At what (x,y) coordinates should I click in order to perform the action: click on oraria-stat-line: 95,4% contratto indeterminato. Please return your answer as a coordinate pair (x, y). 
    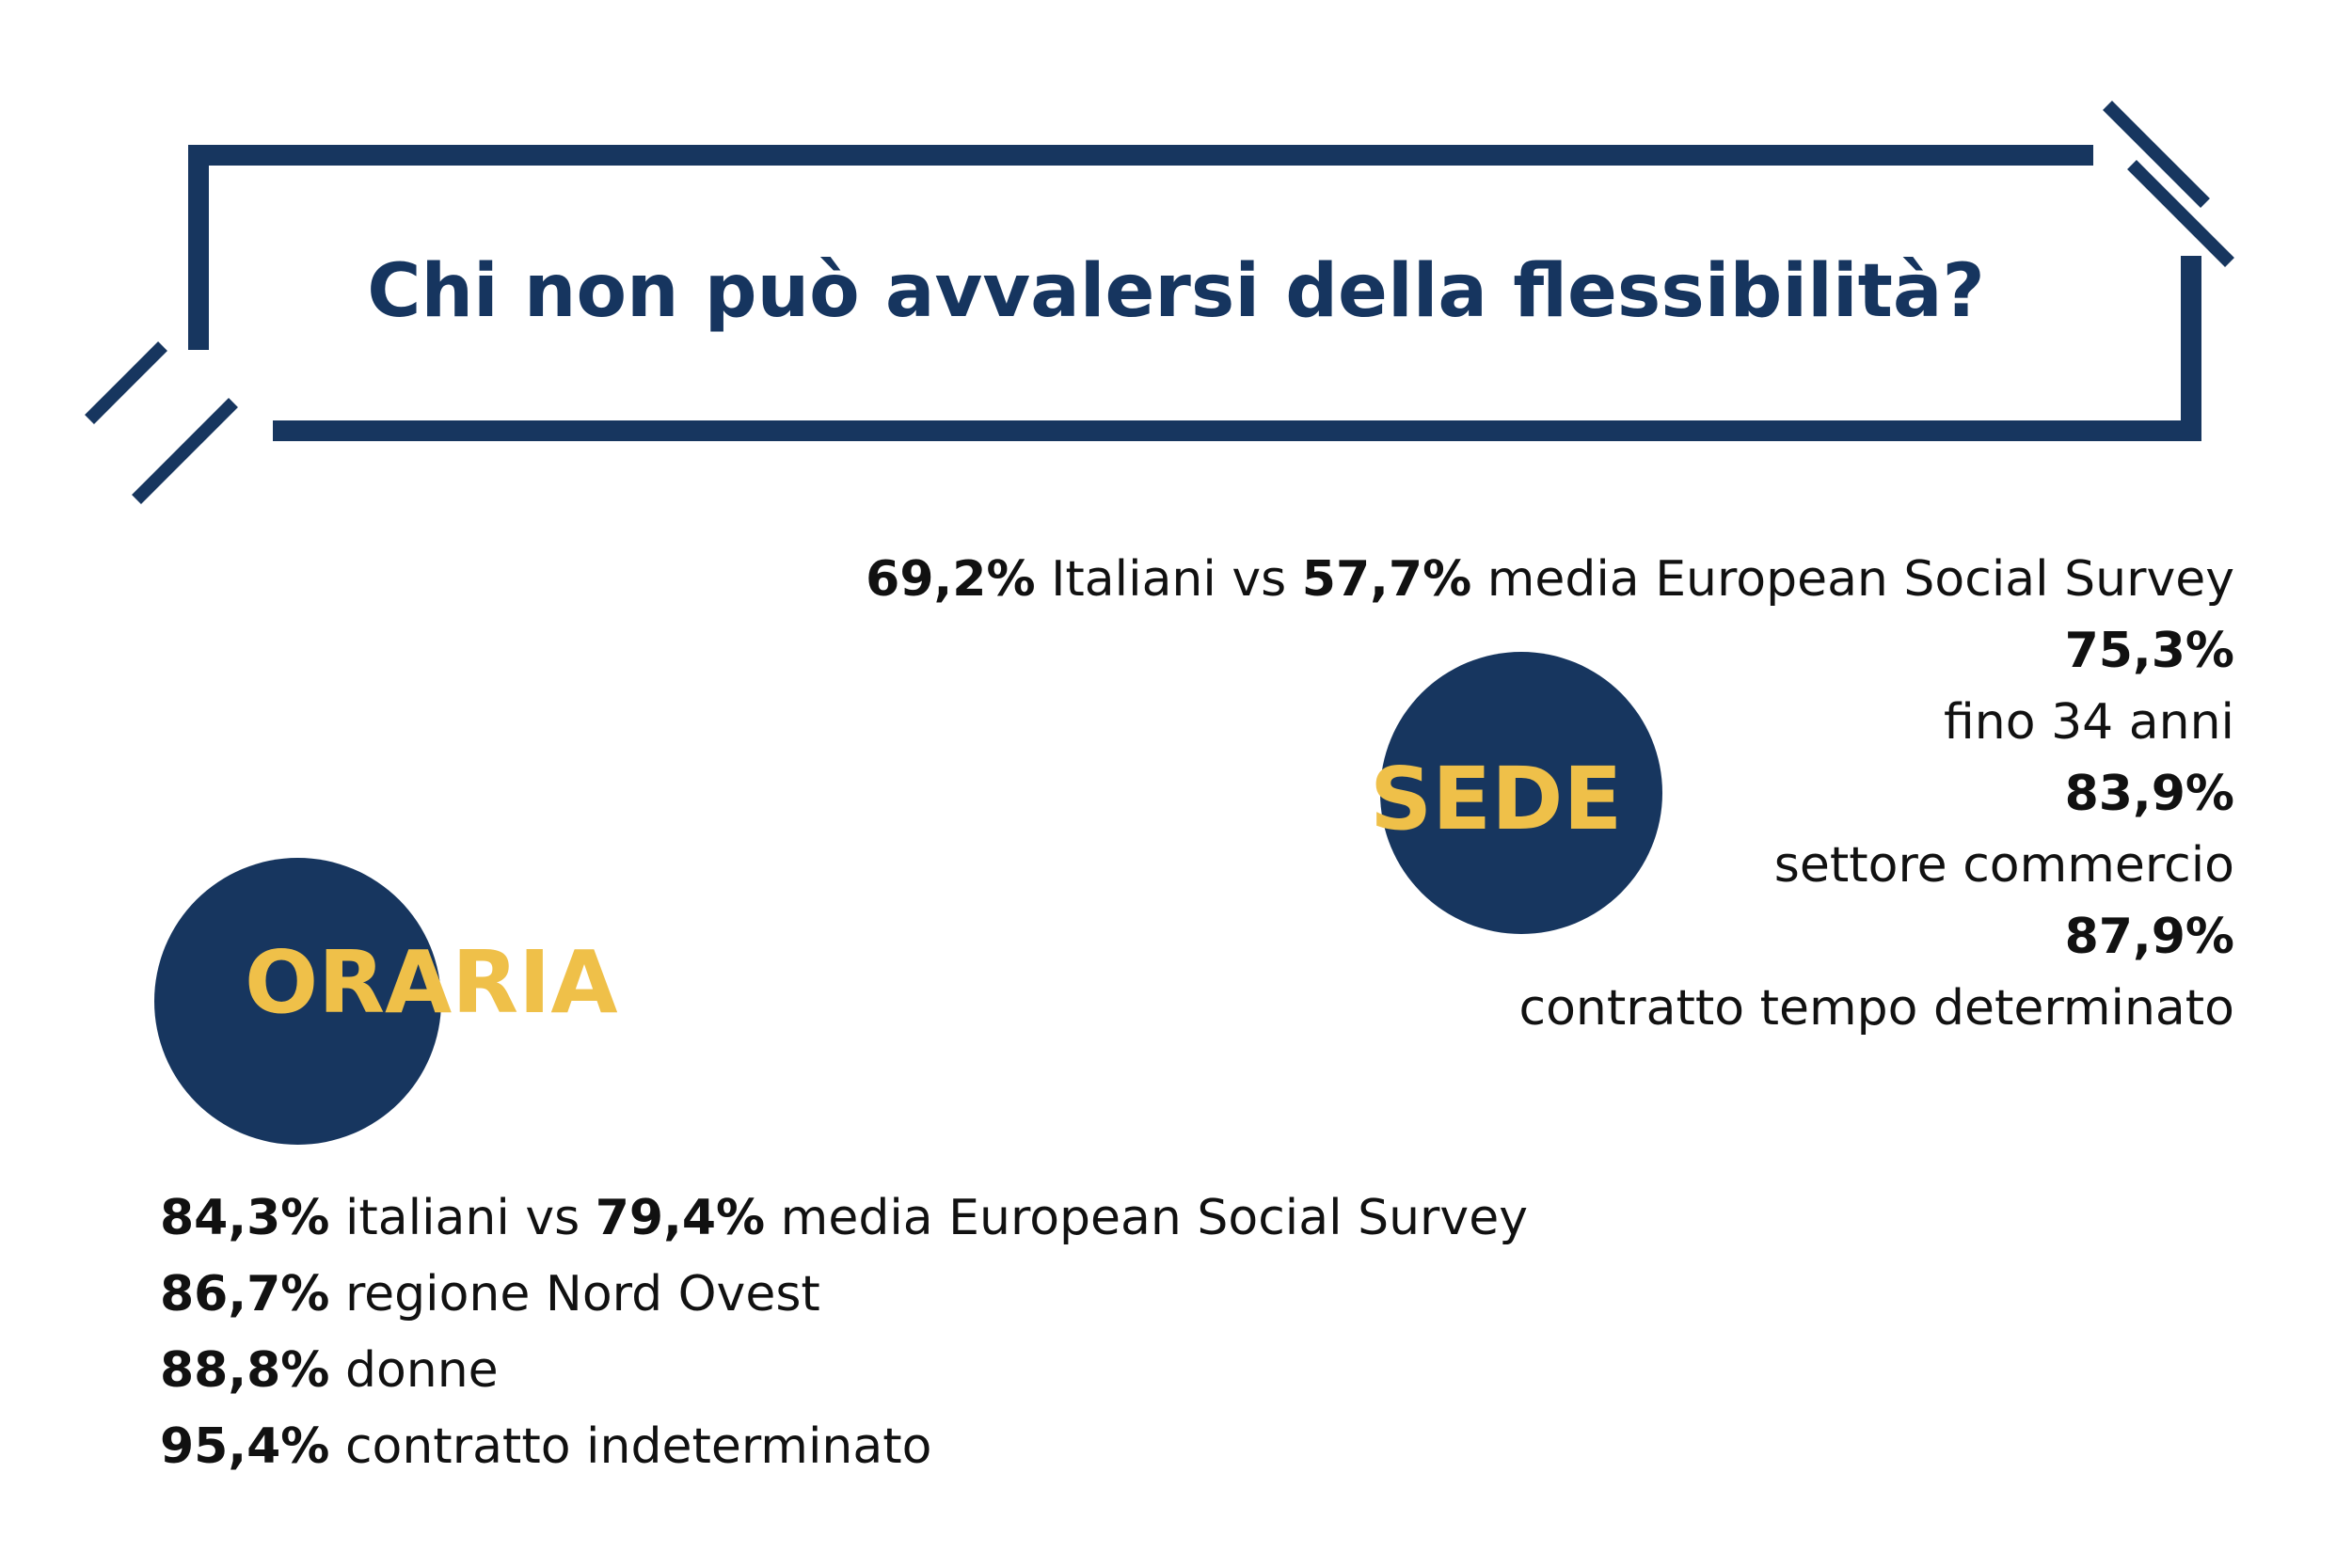
    Looking at the image, I should click on (844, 1447).